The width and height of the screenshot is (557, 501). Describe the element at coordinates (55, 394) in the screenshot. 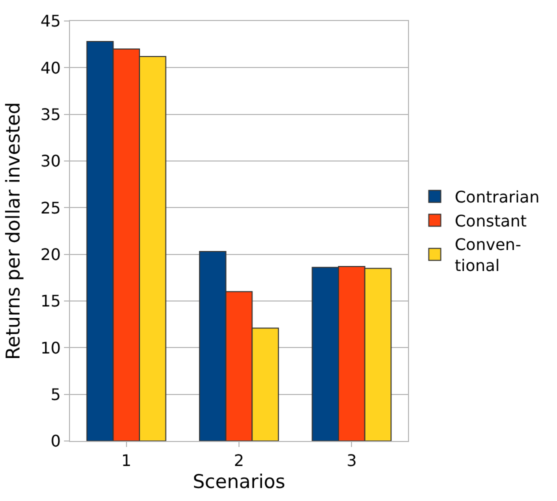

I see `y-tick-label: 5` at that location.